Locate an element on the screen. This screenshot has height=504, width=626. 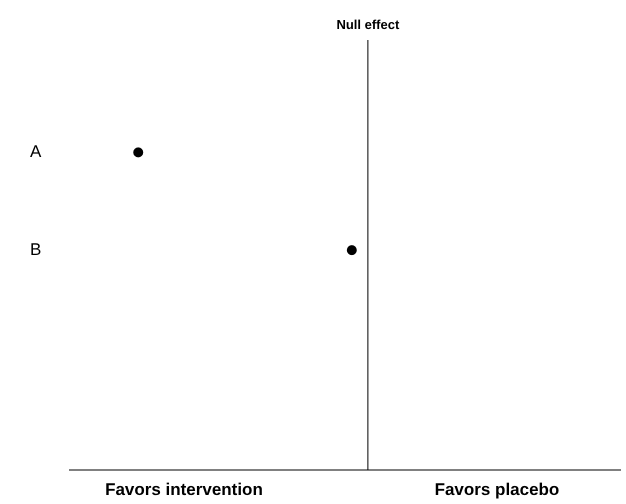
text: Favors placebo is located at coordinates (497, 490).